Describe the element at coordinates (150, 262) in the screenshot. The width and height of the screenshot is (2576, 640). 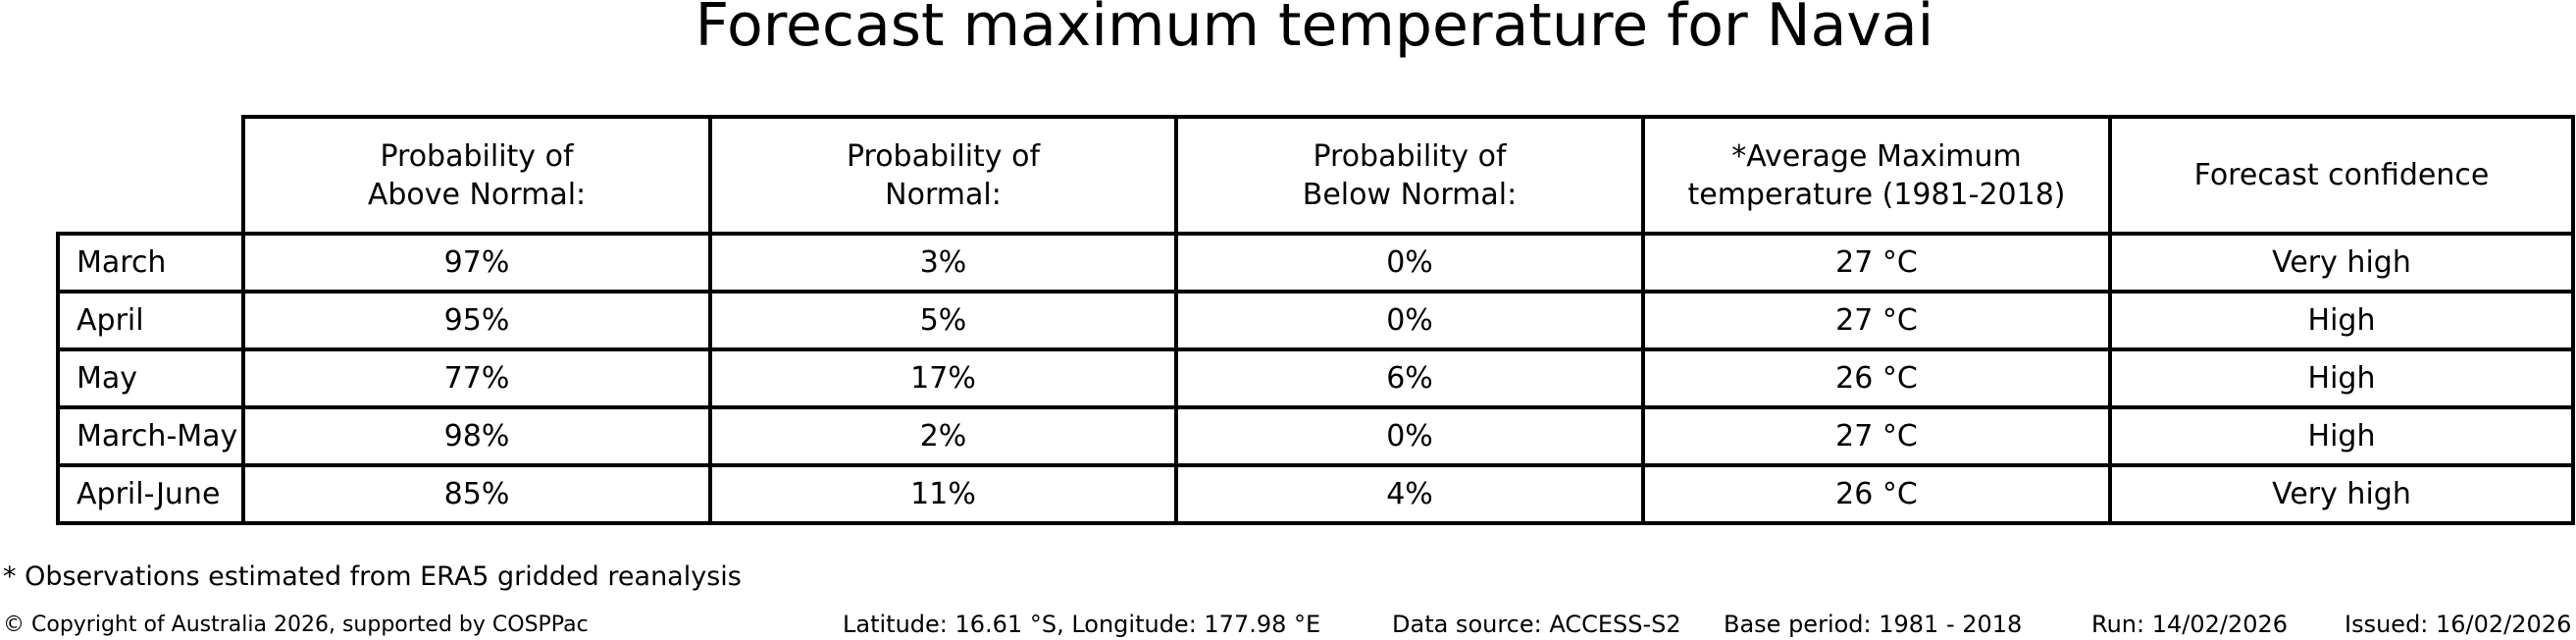
I see `row-label: March` at that location.